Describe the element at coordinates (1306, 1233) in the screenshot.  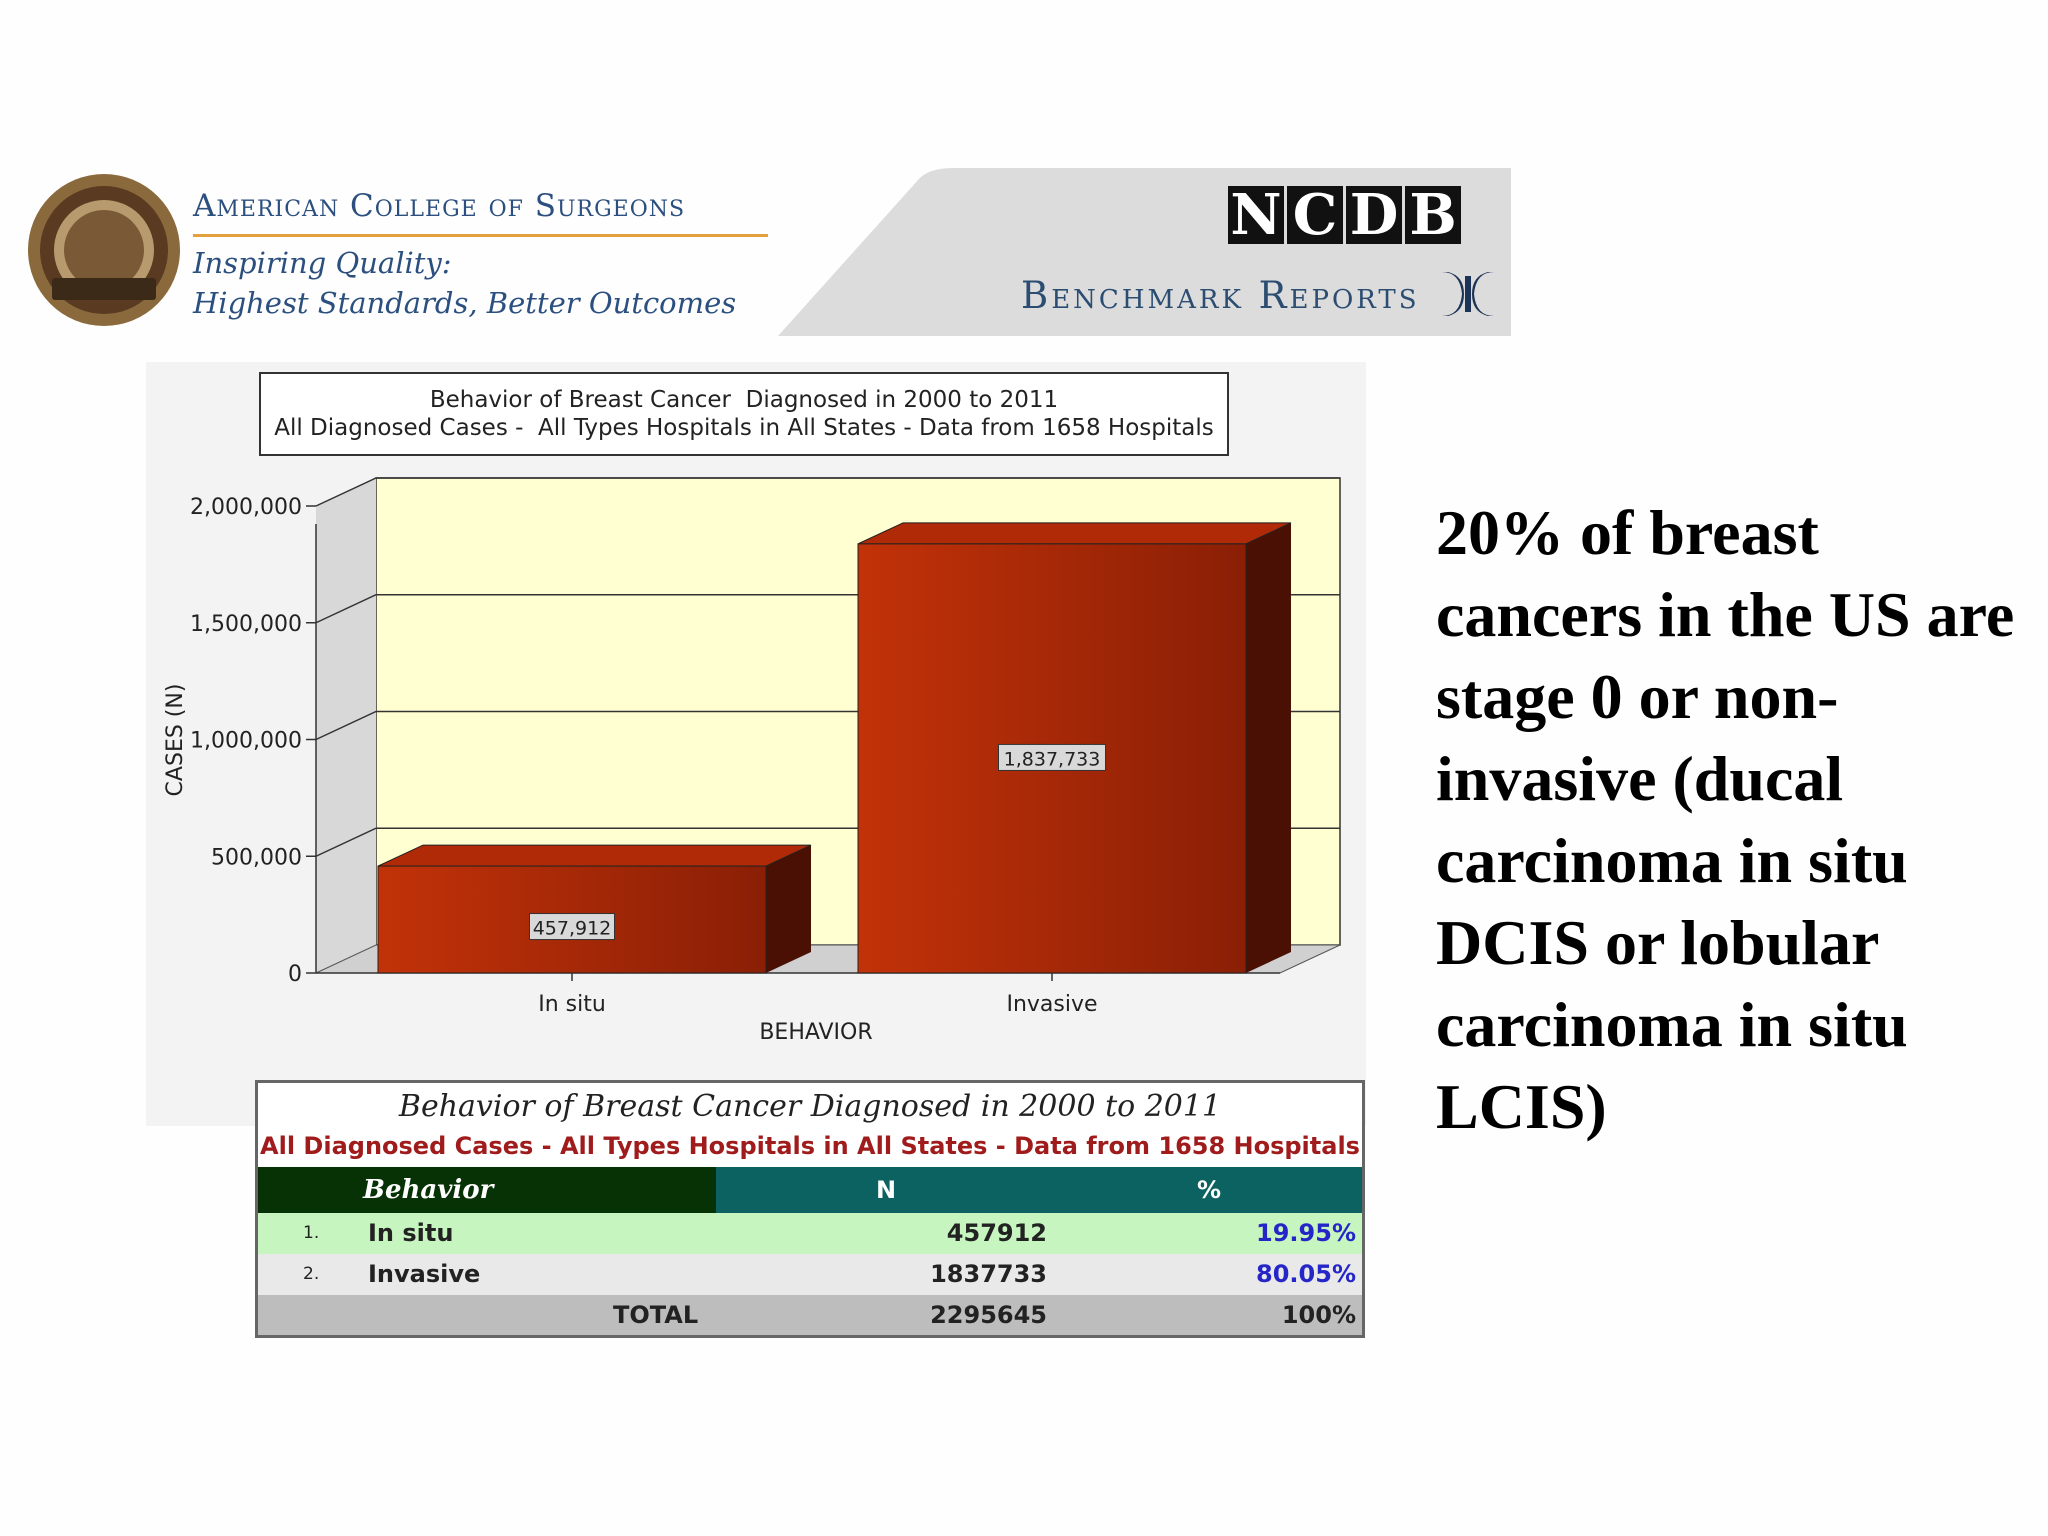
I see `row-pct: 19.95%` at that location.